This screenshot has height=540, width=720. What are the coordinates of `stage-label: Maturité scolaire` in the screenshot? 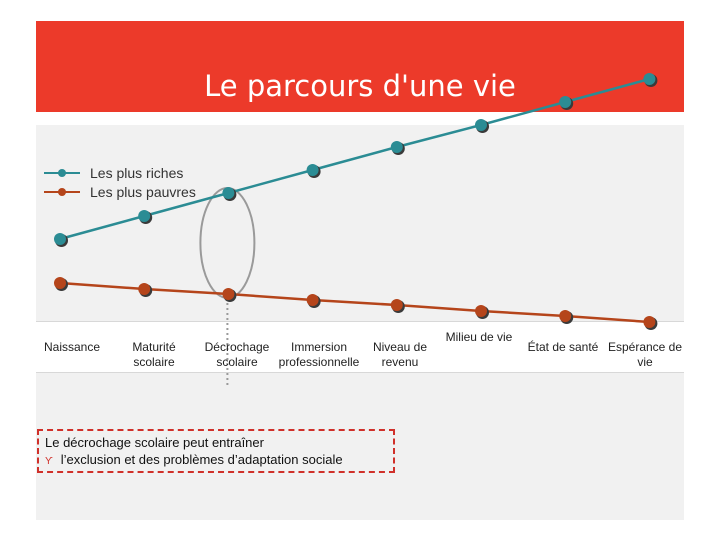 It's located at (154, 355).